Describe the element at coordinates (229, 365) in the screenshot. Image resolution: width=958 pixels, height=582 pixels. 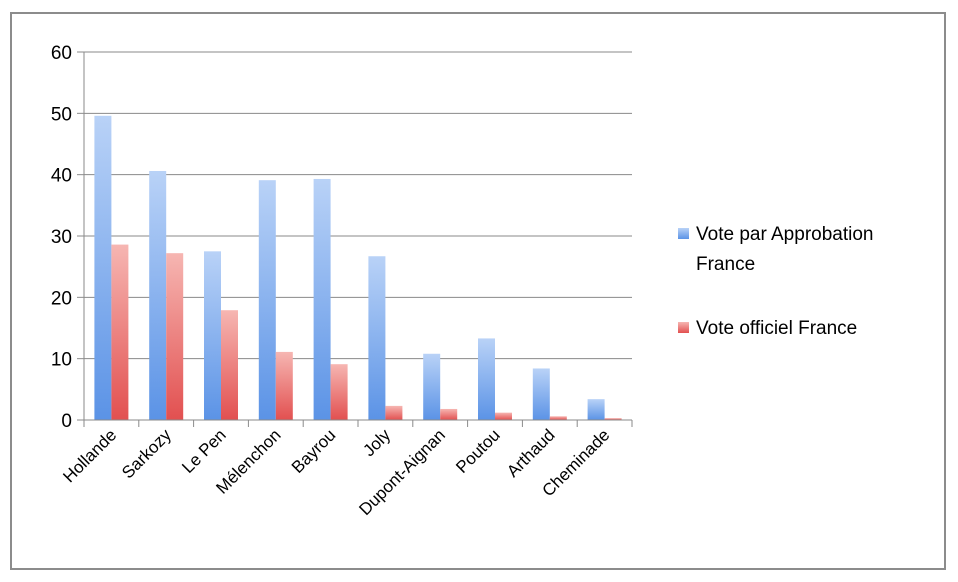
I see `bar-official-le-pen` at that location.